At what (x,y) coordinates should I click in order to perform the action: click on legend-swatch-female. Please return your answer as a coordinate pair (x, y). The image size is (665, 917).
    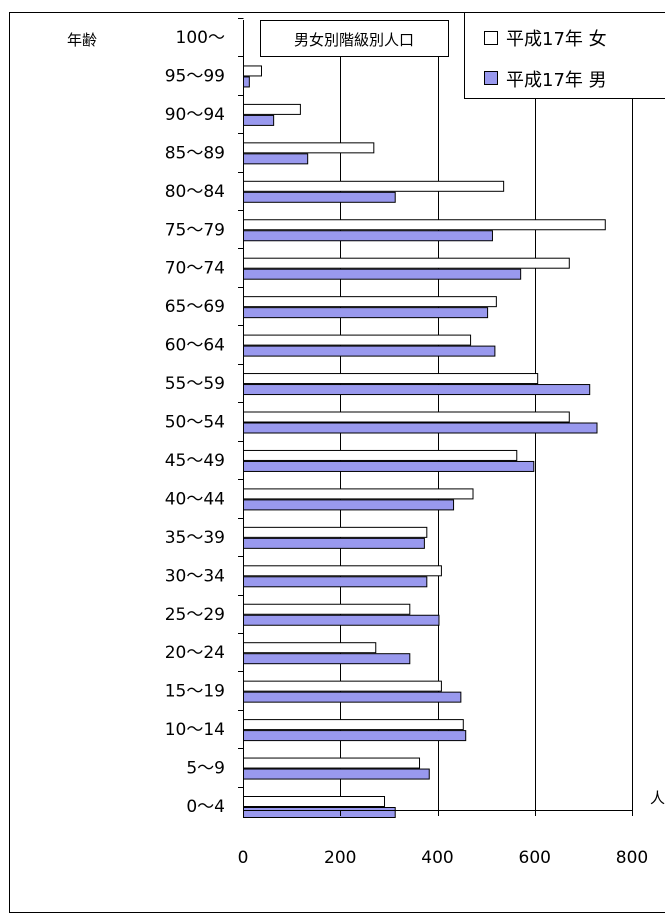
    Looking at the image, I should click on (491, 38).